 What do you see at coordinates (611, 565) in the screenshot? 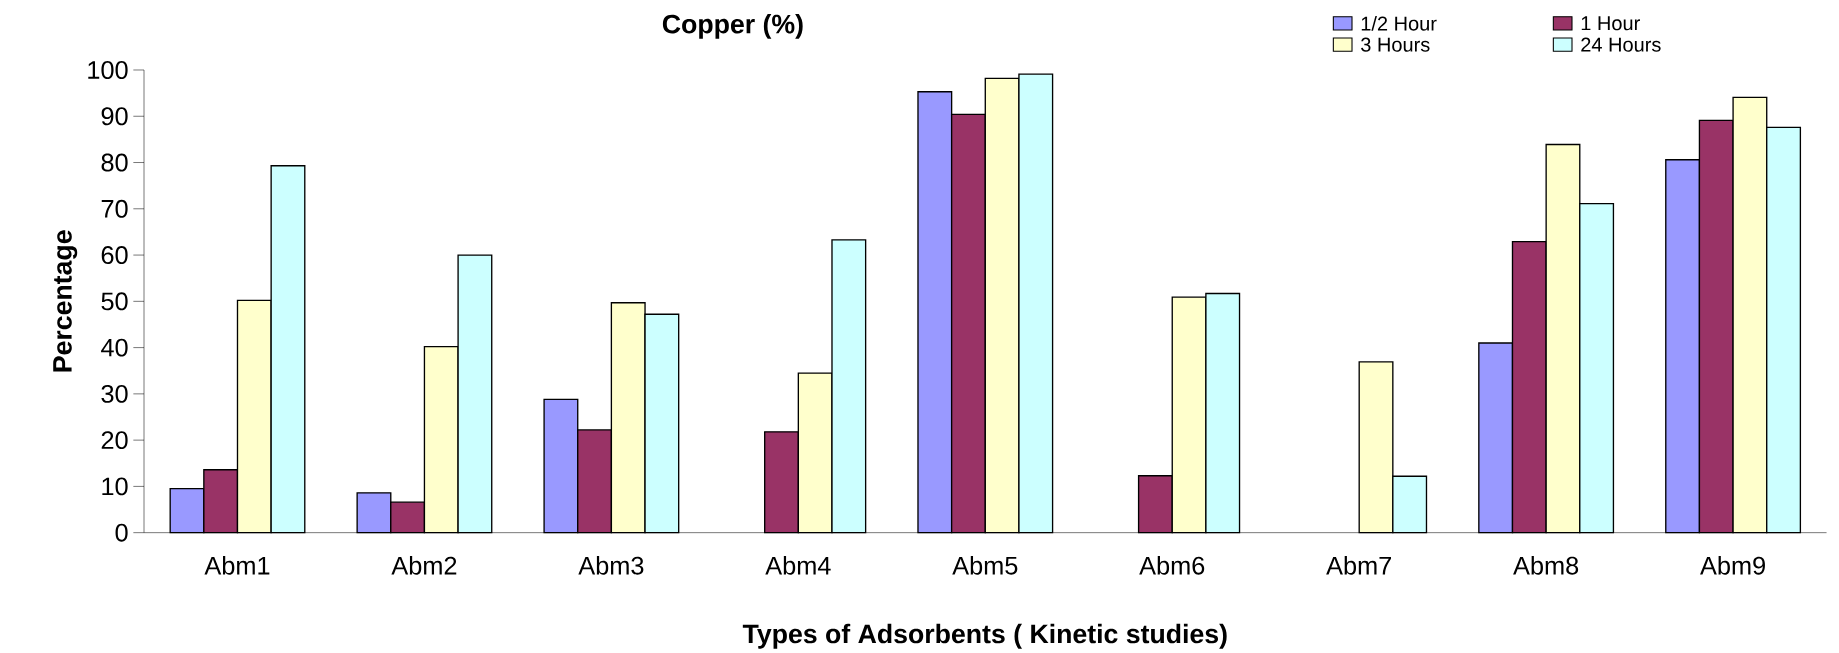
I see `x-tick-label: Abm3` at bounding box center [611, 565].